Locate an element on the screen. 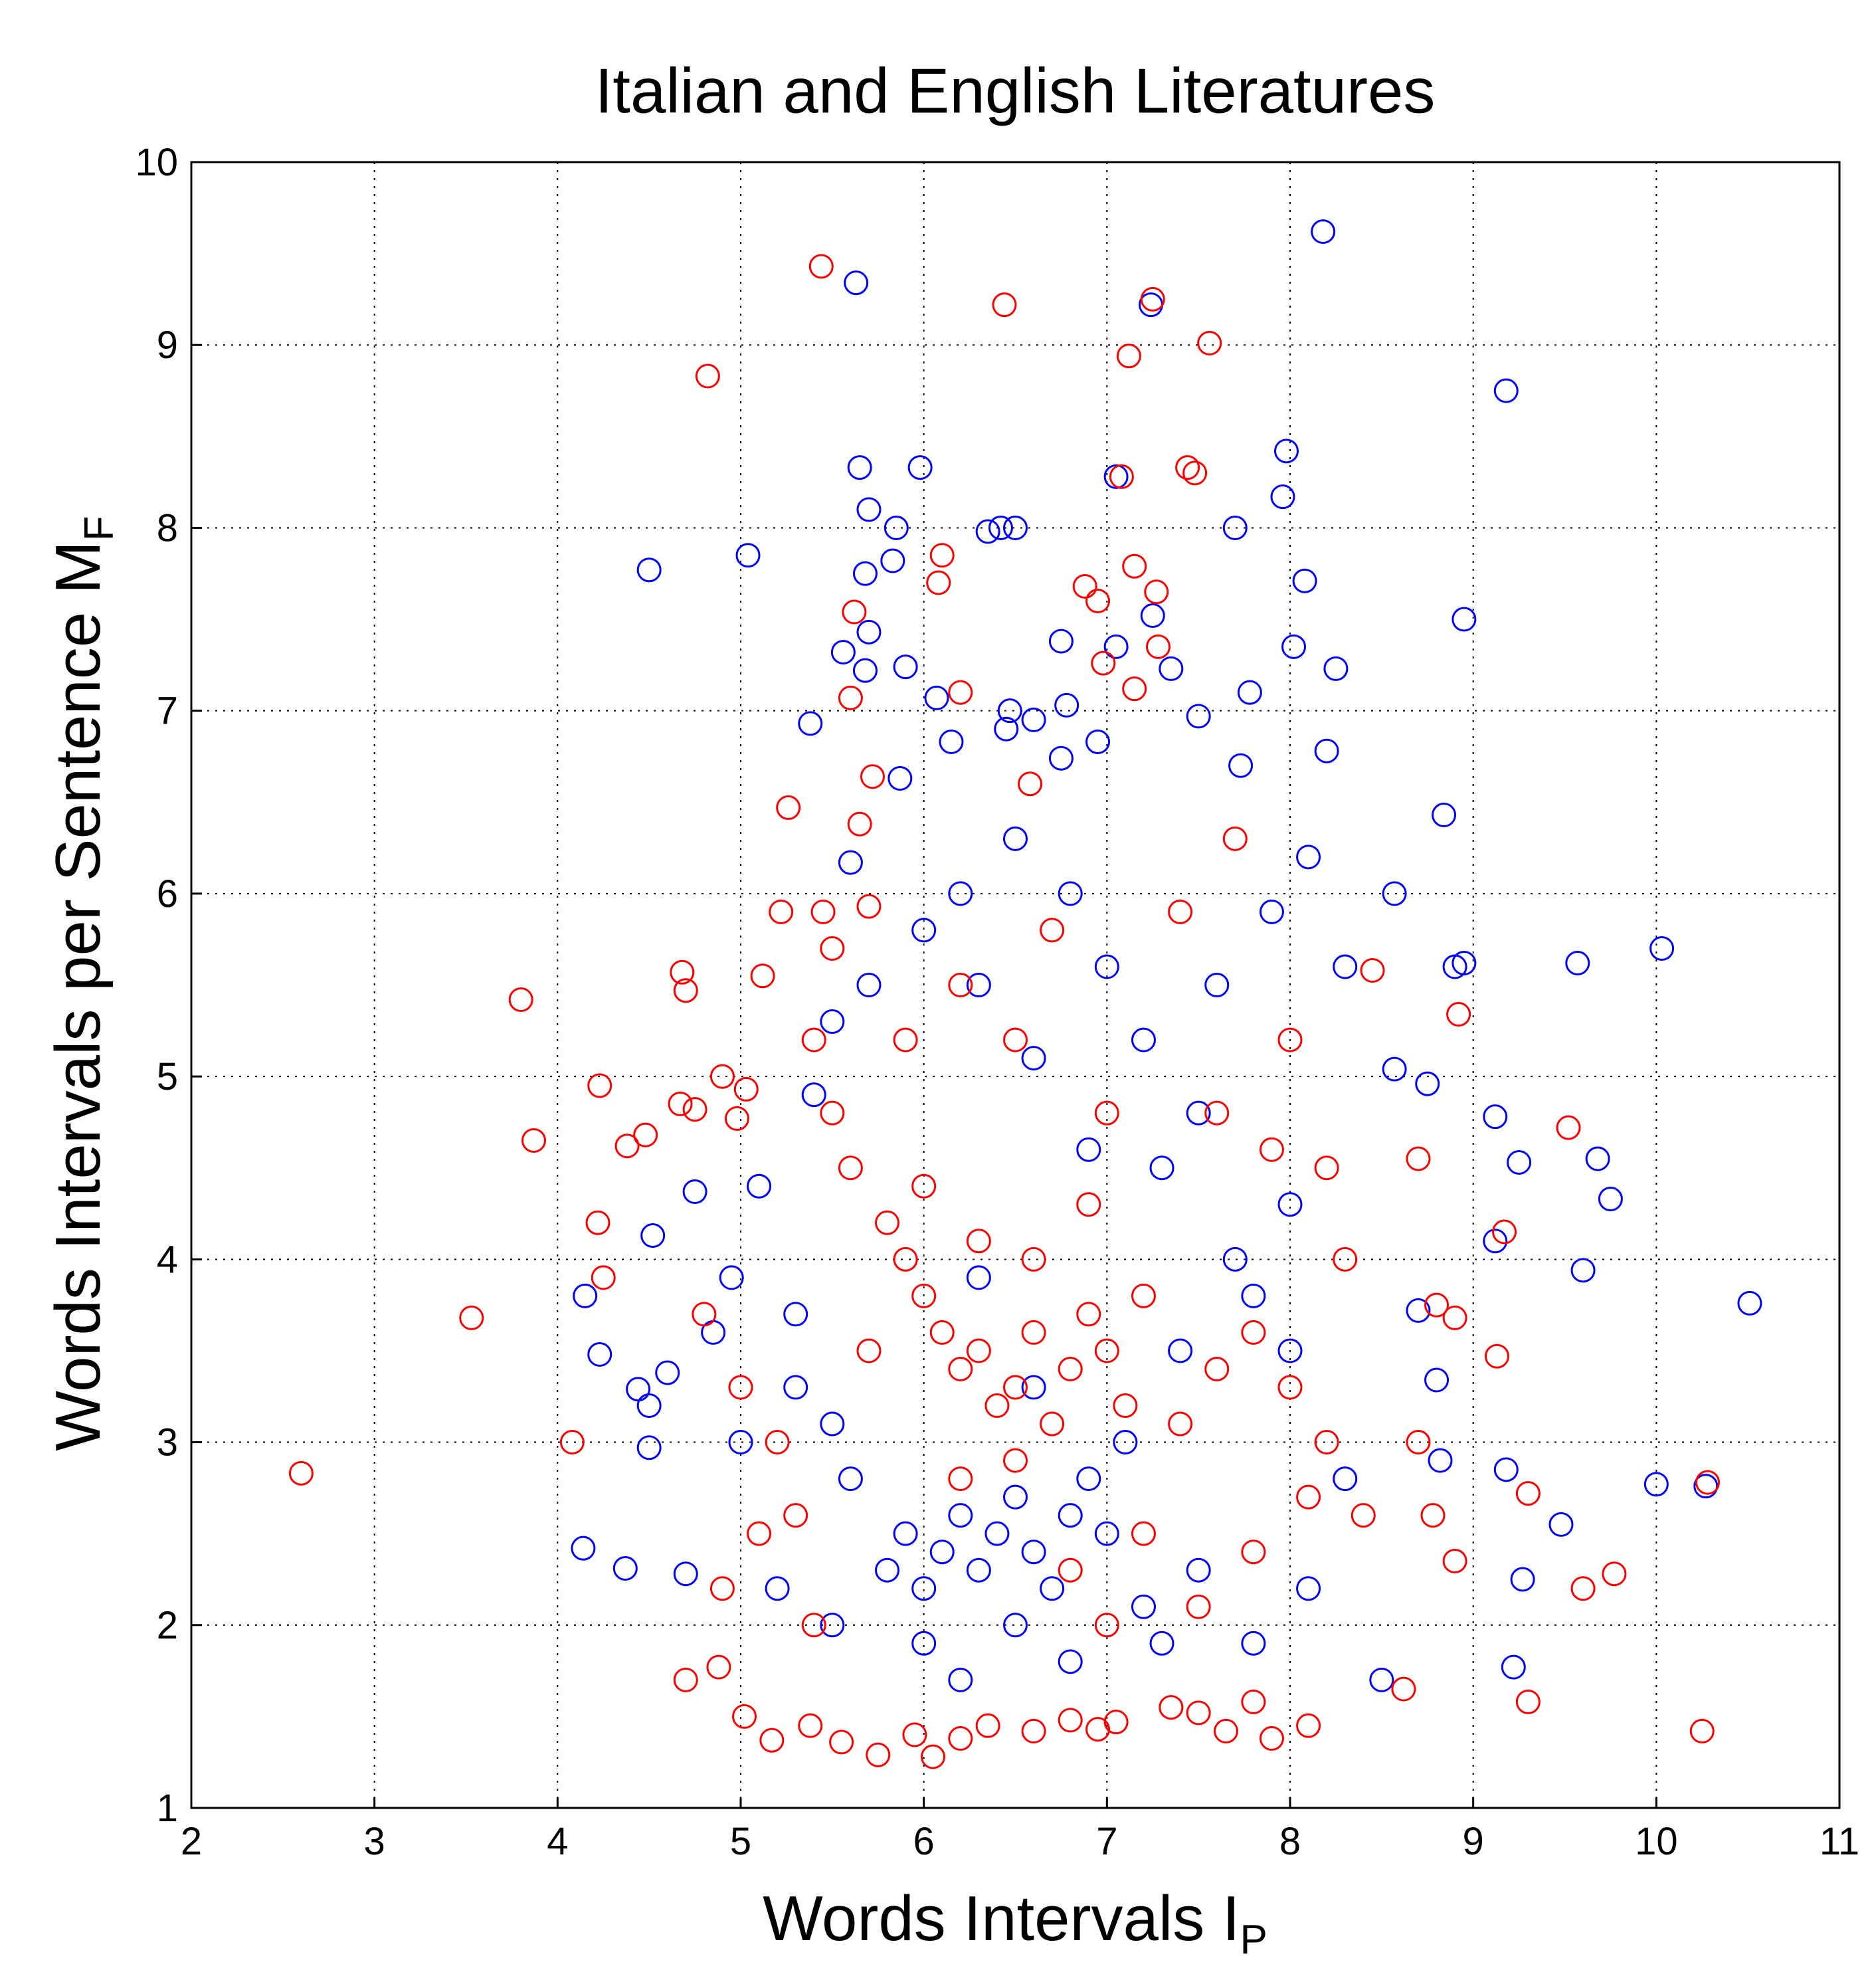 This screenshot has height=1988, width=1874. x-axis-label-text: Words Intervals I is located at coordinates (1002, 1918).